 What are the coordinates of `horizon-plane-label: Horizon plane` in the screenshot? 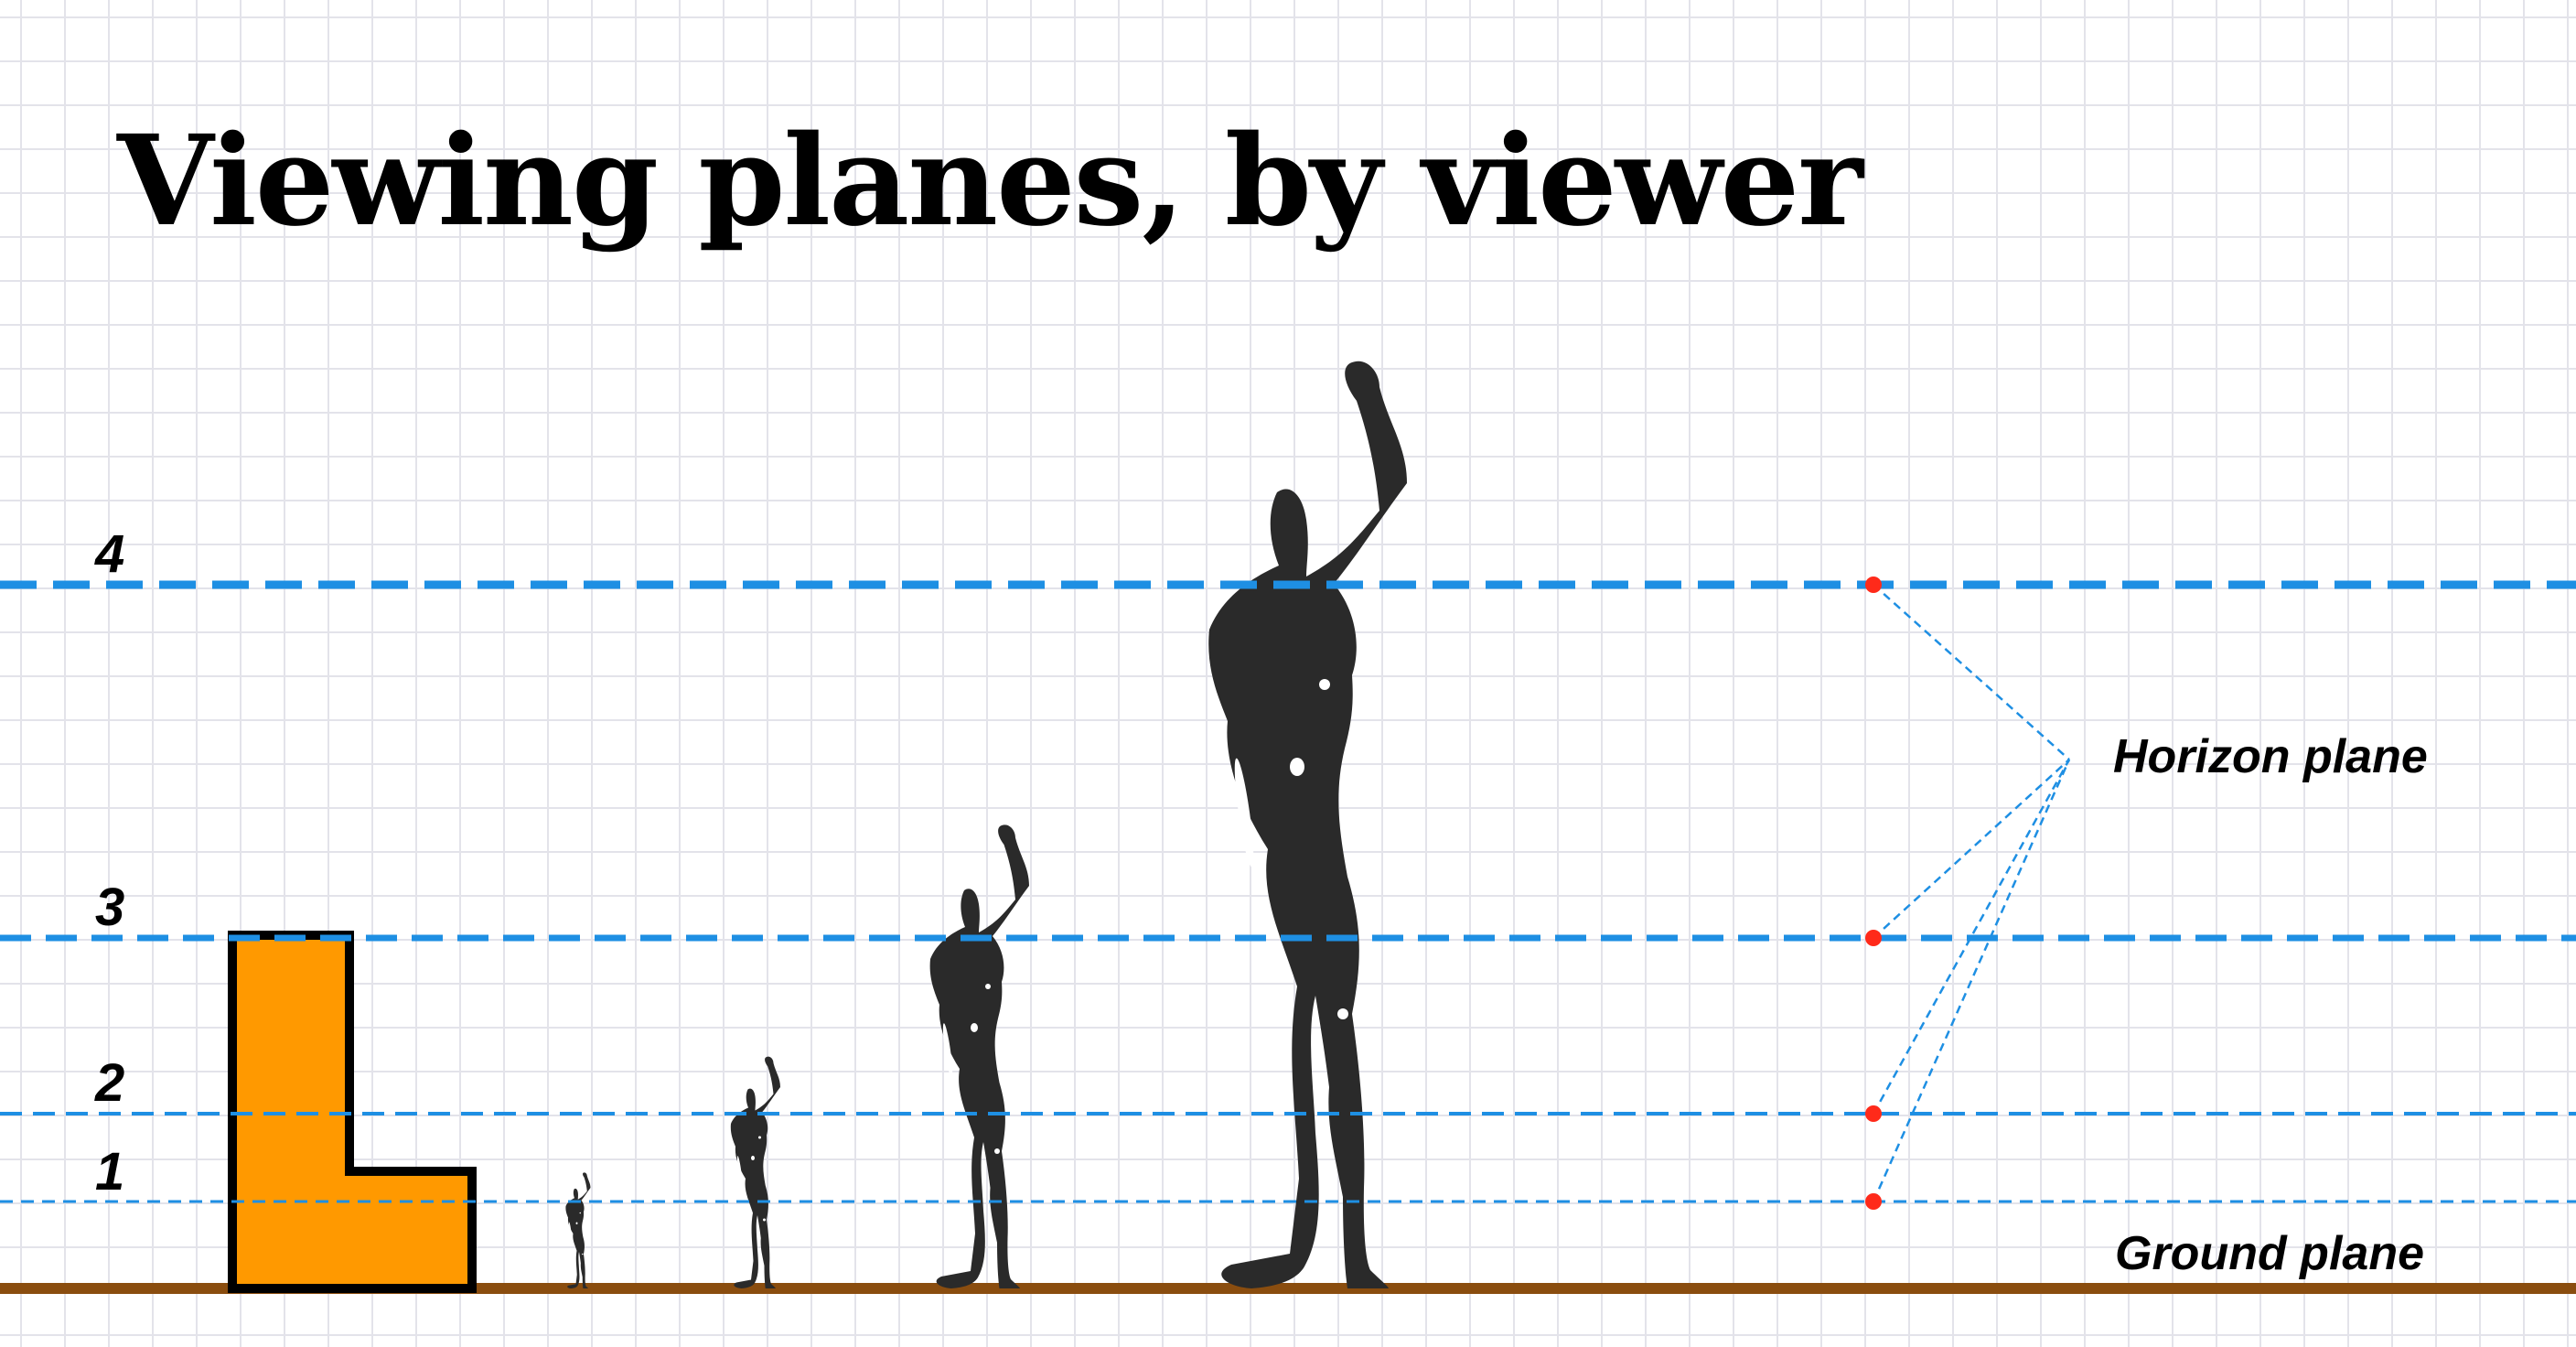 It's located at (2271, 757).